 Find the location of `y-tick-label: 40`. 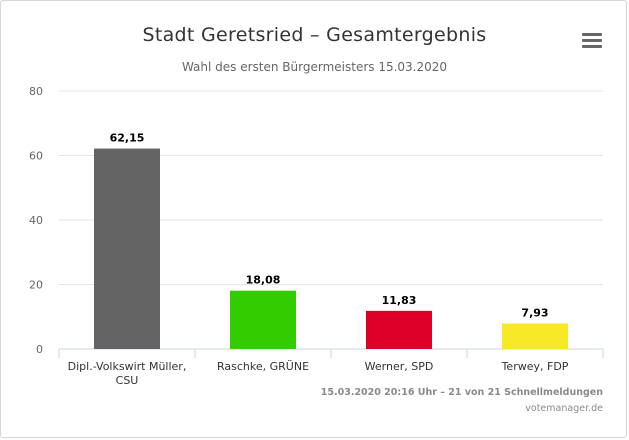

y-tick-label: 40 is located at coordinates (36, 220).